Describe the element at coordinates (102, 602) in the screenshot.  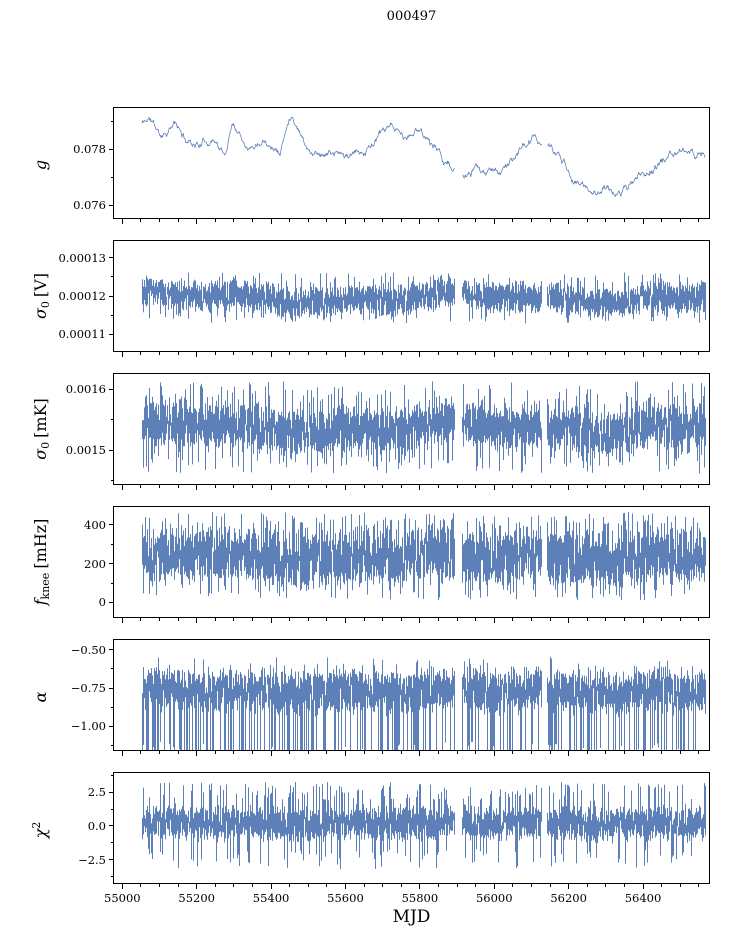
I see `y-tick-label: 0` at that location.